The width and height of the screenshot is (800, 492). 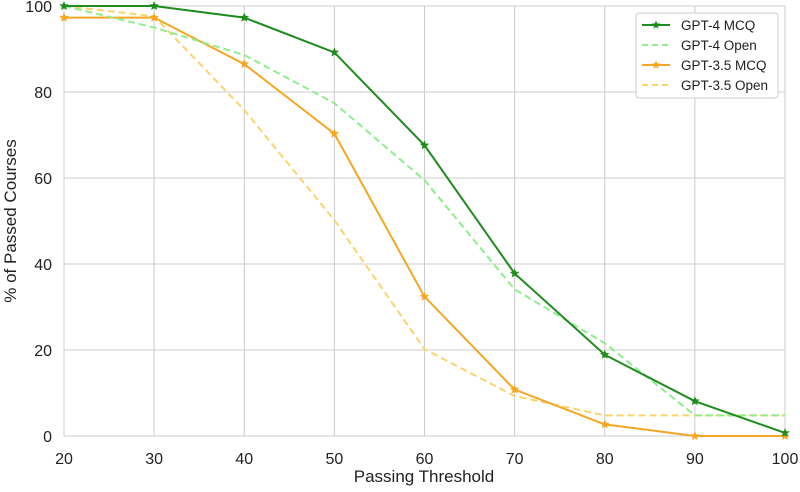 What do you see at coordinates (718, 25) in the screenshot?
I see `legend-label: GPT-4 MCQ` at bounding box center [718, 25].